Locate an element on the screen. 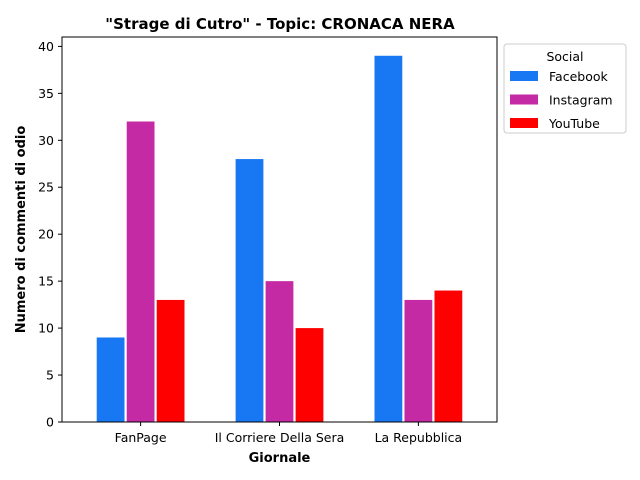 The image size is (640, 480). x-tick-label: FanPage is located at coordinates (141, 437).